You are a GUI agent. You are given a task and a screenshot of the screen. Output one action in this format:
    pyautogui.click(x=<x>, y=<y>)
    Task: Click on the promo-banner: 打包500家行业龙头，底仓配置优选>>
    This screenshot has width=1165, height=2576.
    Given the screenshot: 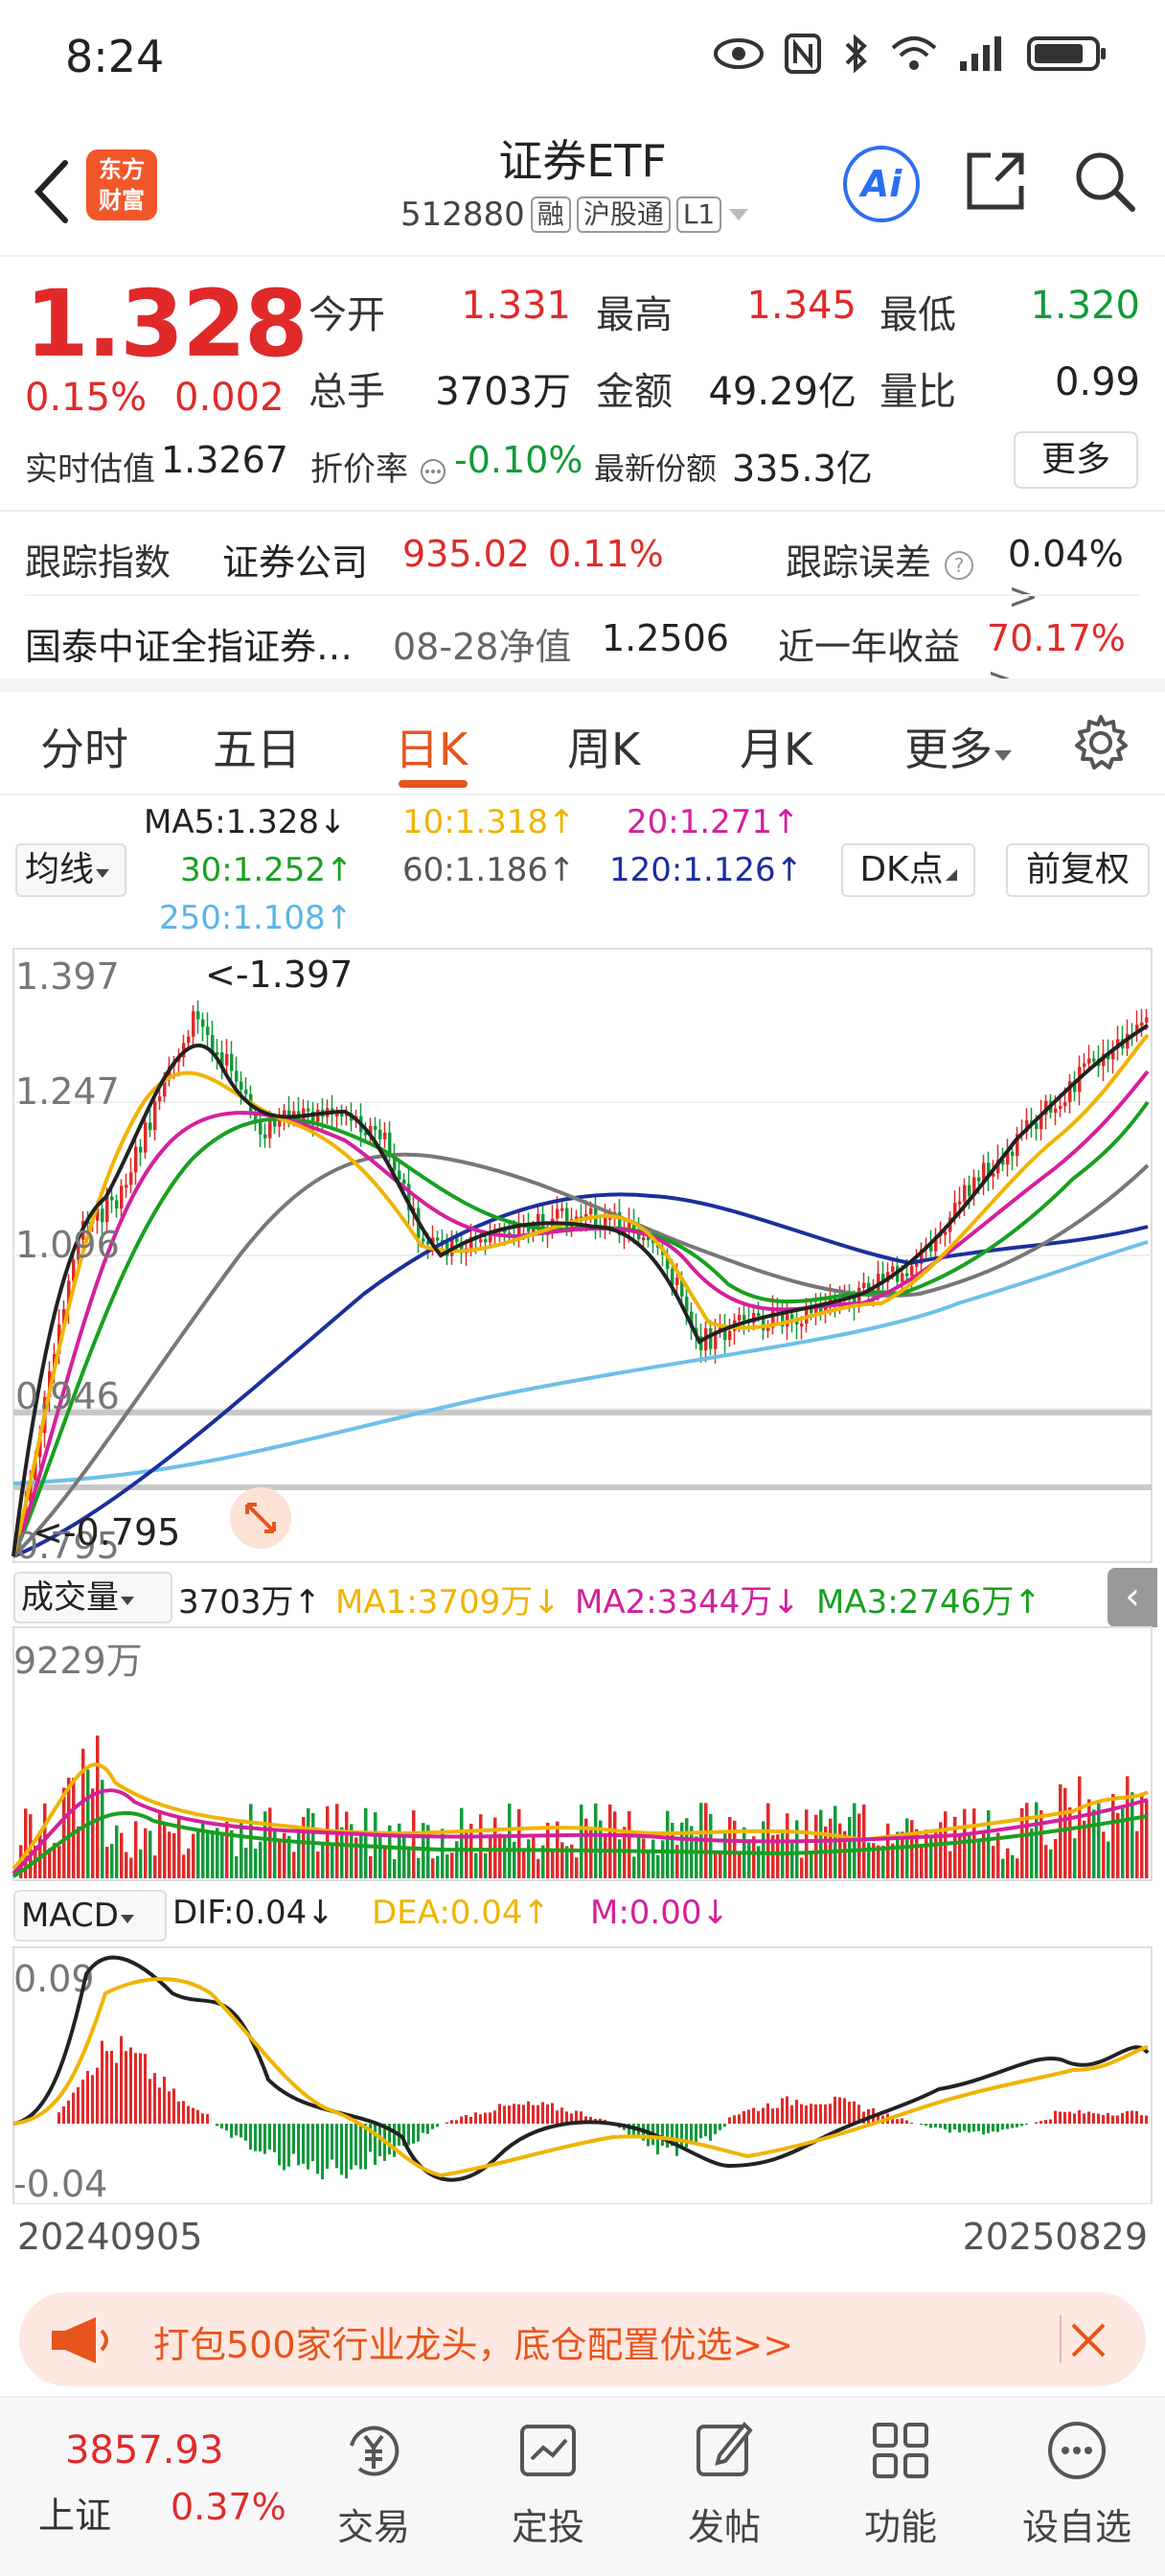 What is the action you would take?
    pyautogui.click(x=582, y=2339)
    